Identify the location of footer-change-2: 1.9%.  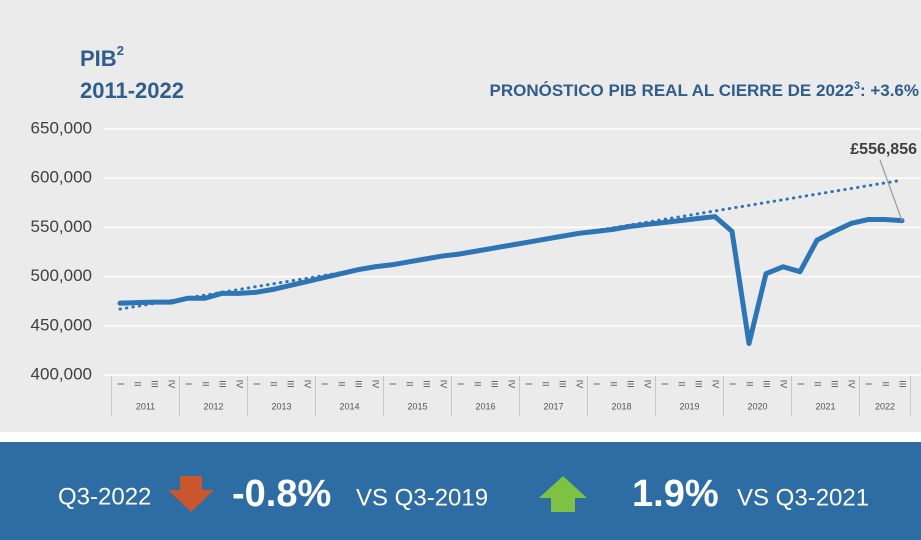
(675, 494).